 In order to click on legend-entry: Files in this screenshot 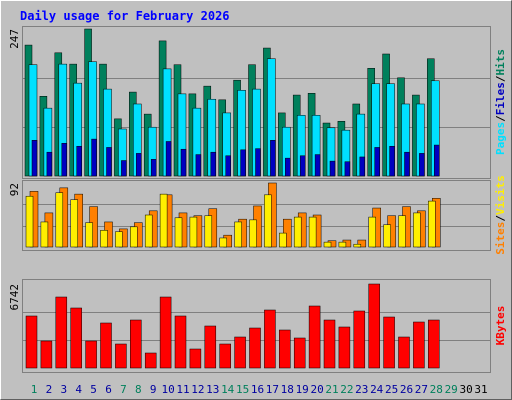, I will do `click(500, 98)`.